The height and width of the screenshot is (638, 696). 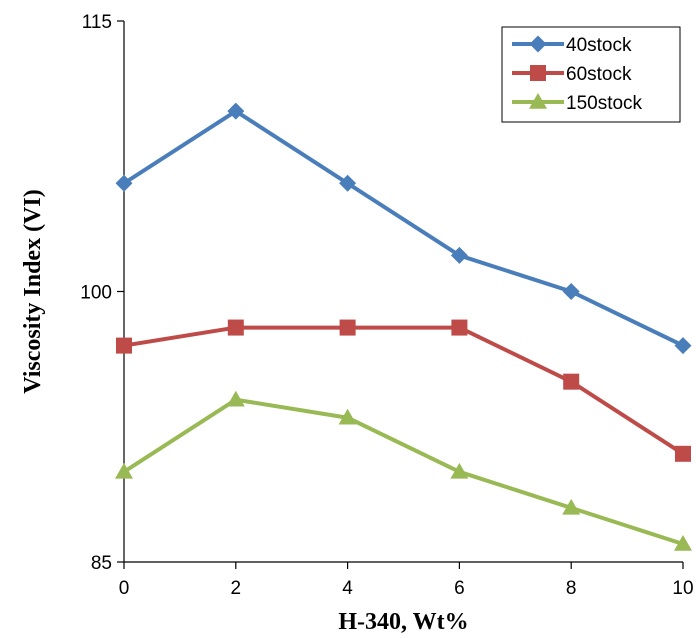 What do you see at coordinates (96, 293) in the screenshot?
I see `y-tick-label: 100` at bounding box center [96, 293].